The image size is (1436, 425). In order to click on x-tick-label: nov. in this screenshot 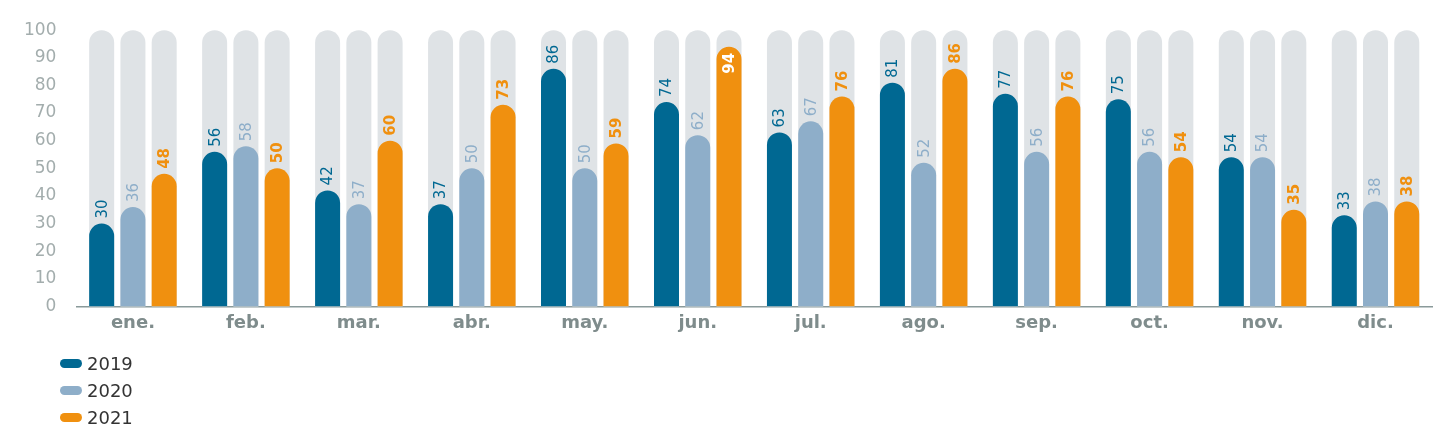, I will do `click(1262, 321)`.